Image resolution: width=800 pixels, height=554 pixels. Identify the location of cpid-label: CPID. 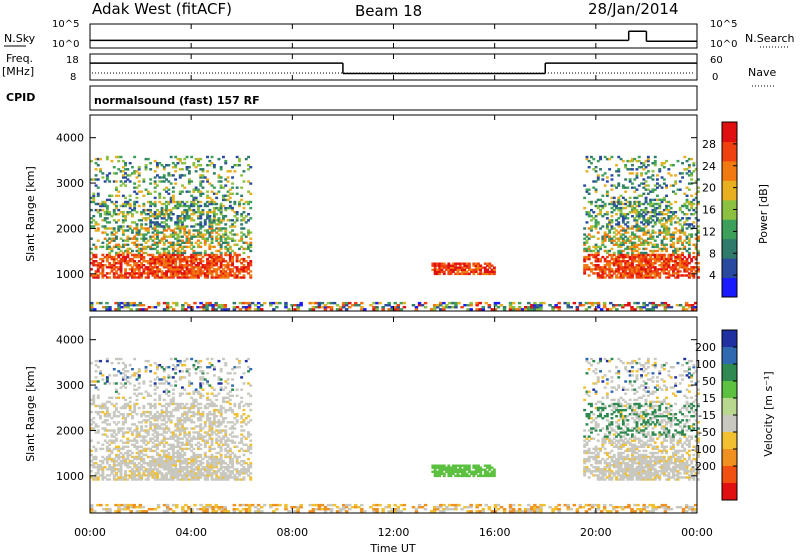
(20, 97).